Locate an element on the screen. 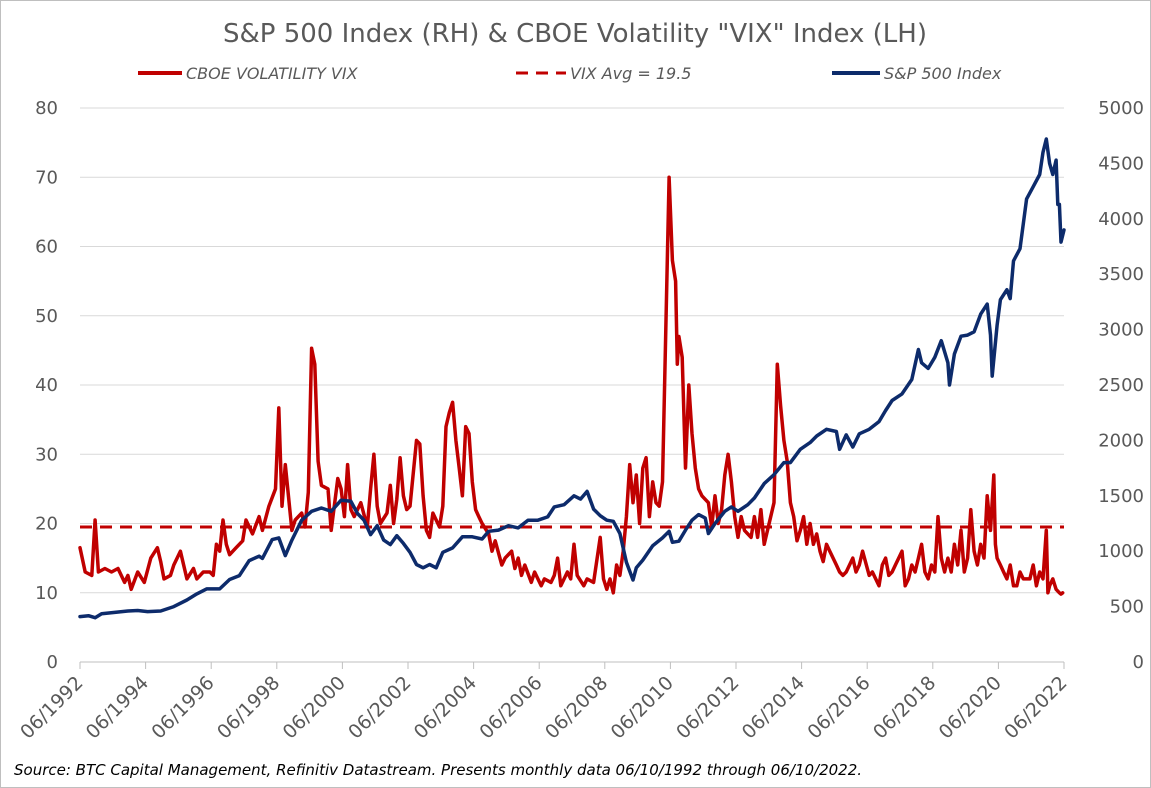 The image size is (1151, 788). x-tick-label: 06/2010 is located at coordinates (642, 707).